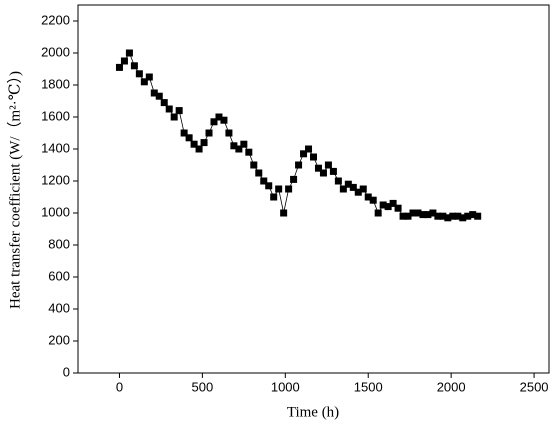 The image size is (550, 431). I want to click on y-axis-title: Heat transfer coefficient (W/（m²·℃）), so click(14, 190).